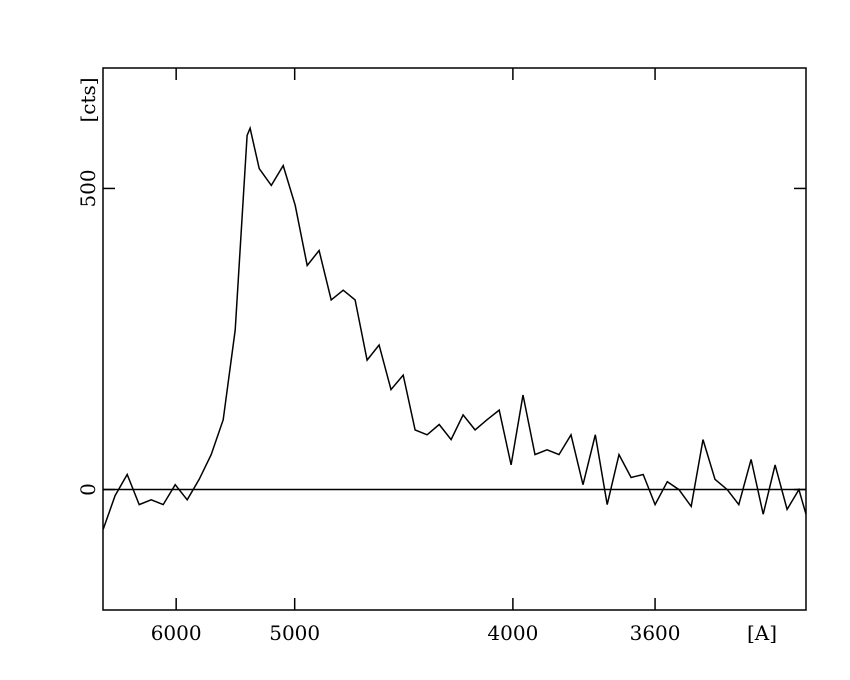 The image size is (850, 680). I want to click on y-axis-label: [cts], so click(88, 99).